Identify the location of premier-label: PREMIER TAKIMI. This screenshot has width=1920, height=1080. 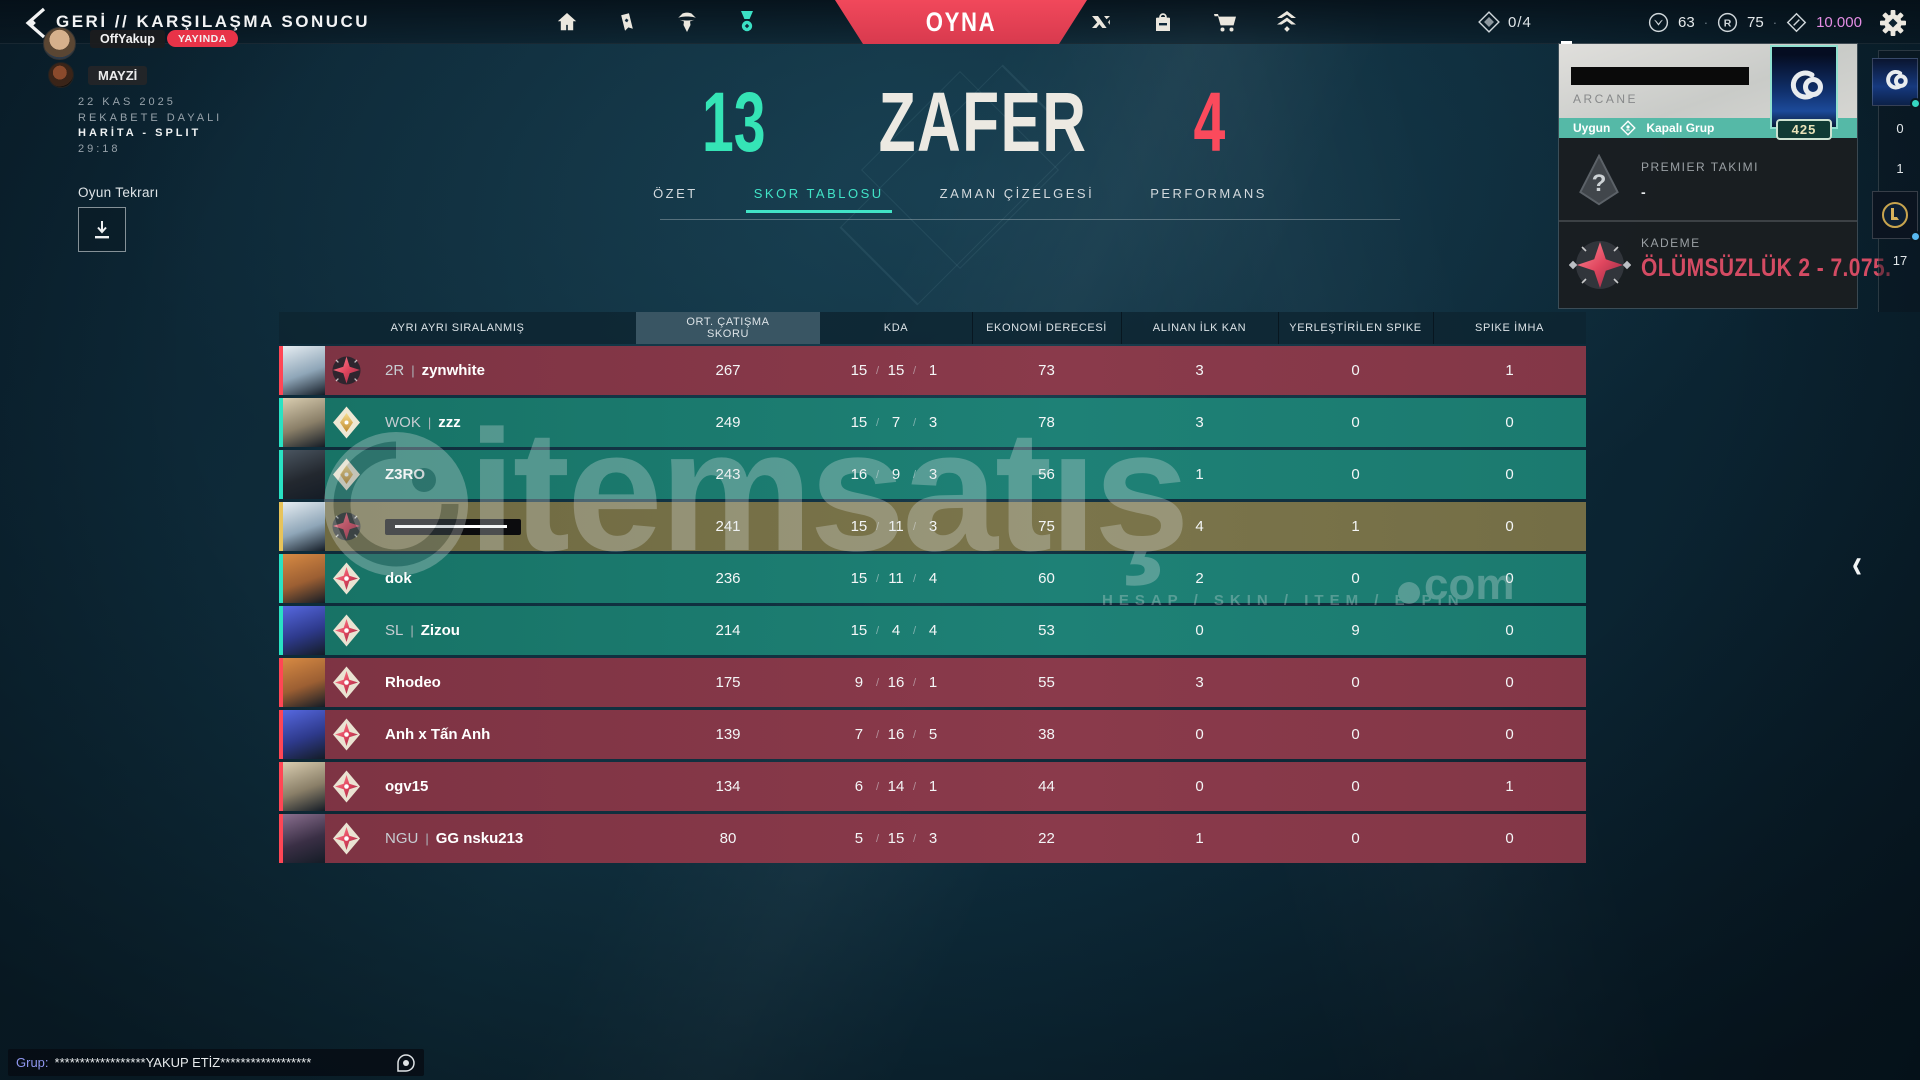
(1700, 167).